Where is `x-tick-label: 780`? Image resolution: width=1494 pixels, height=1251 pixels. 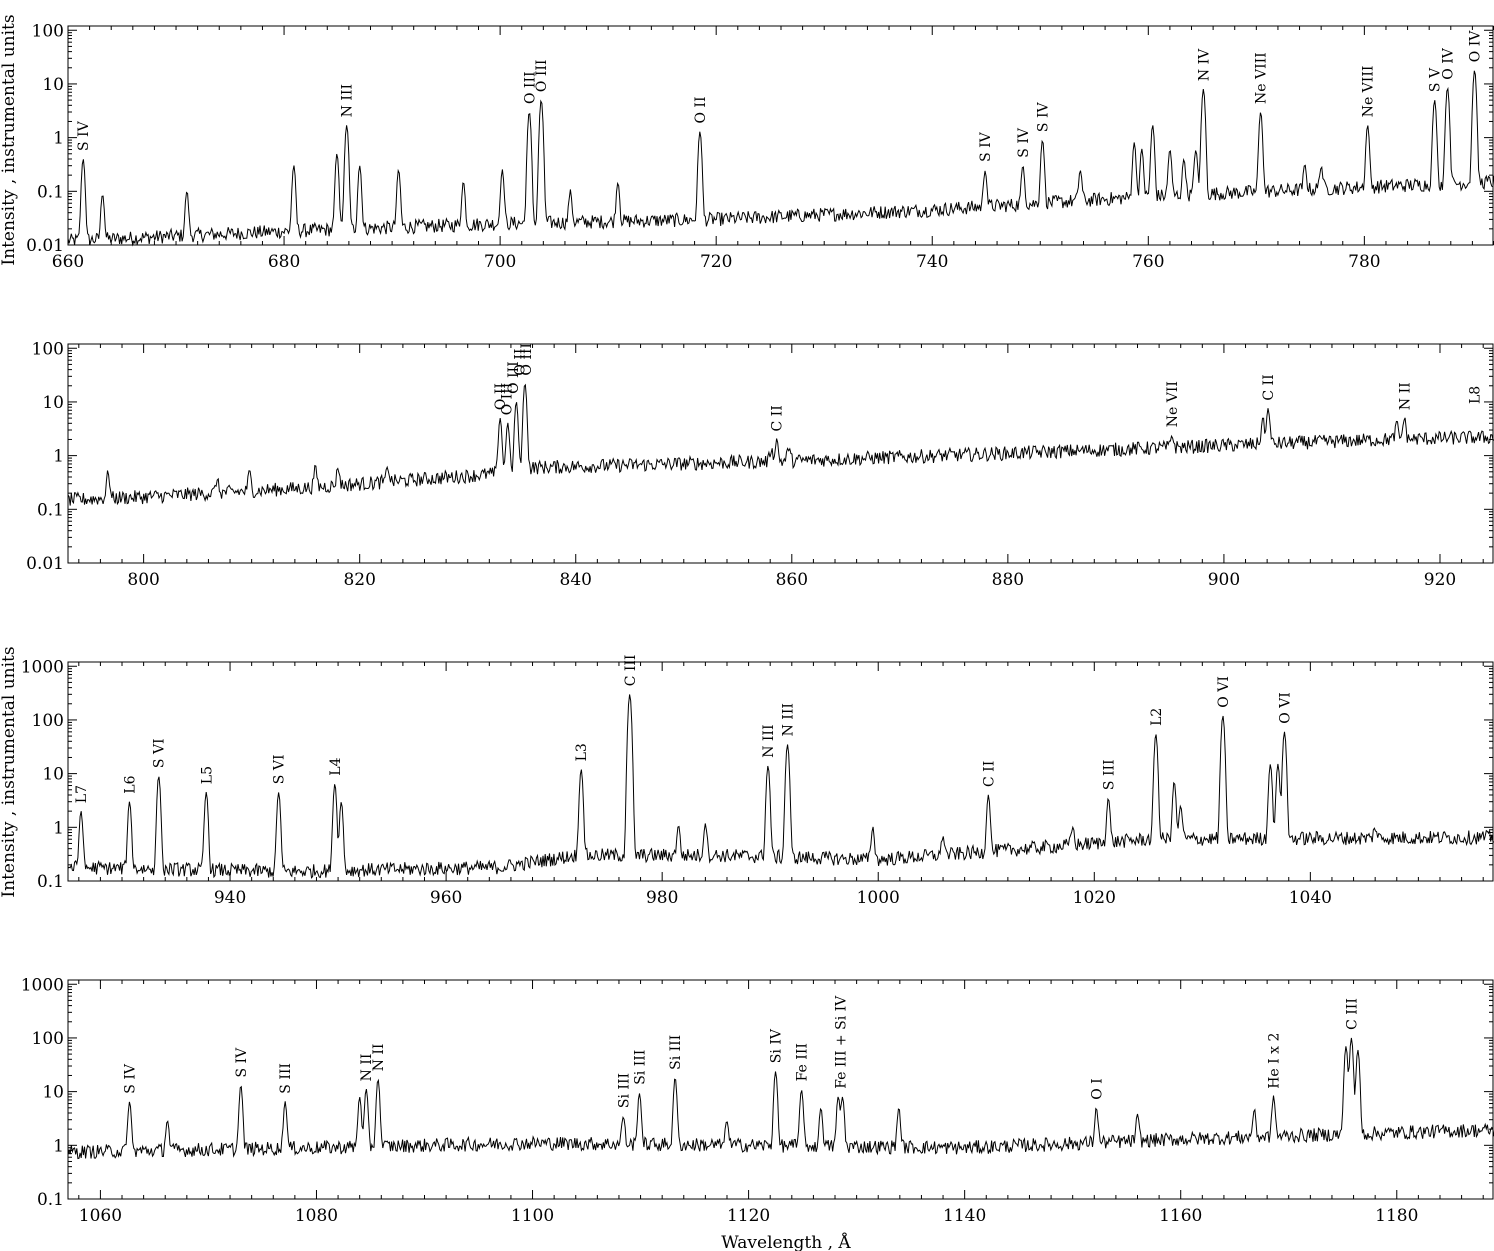 x-tick-label: 780 is located at coordinates (1364, 262).